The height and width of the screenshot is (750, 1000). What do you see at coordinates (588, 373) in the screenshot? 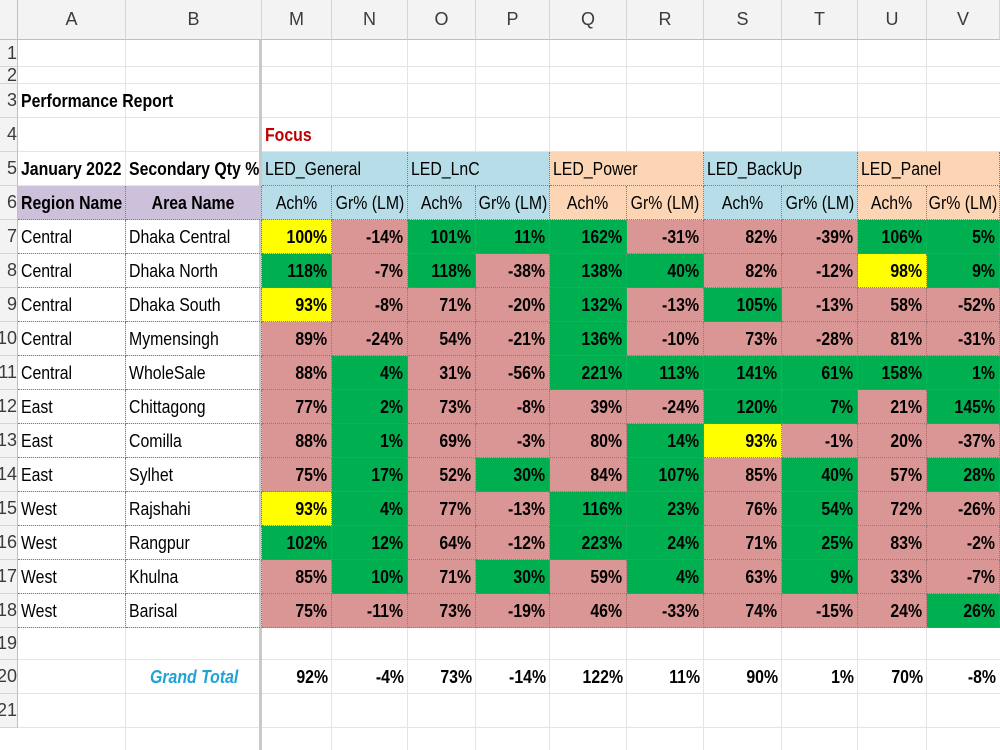
I see `value-cell: 221%` at bounding box center [588, 373].